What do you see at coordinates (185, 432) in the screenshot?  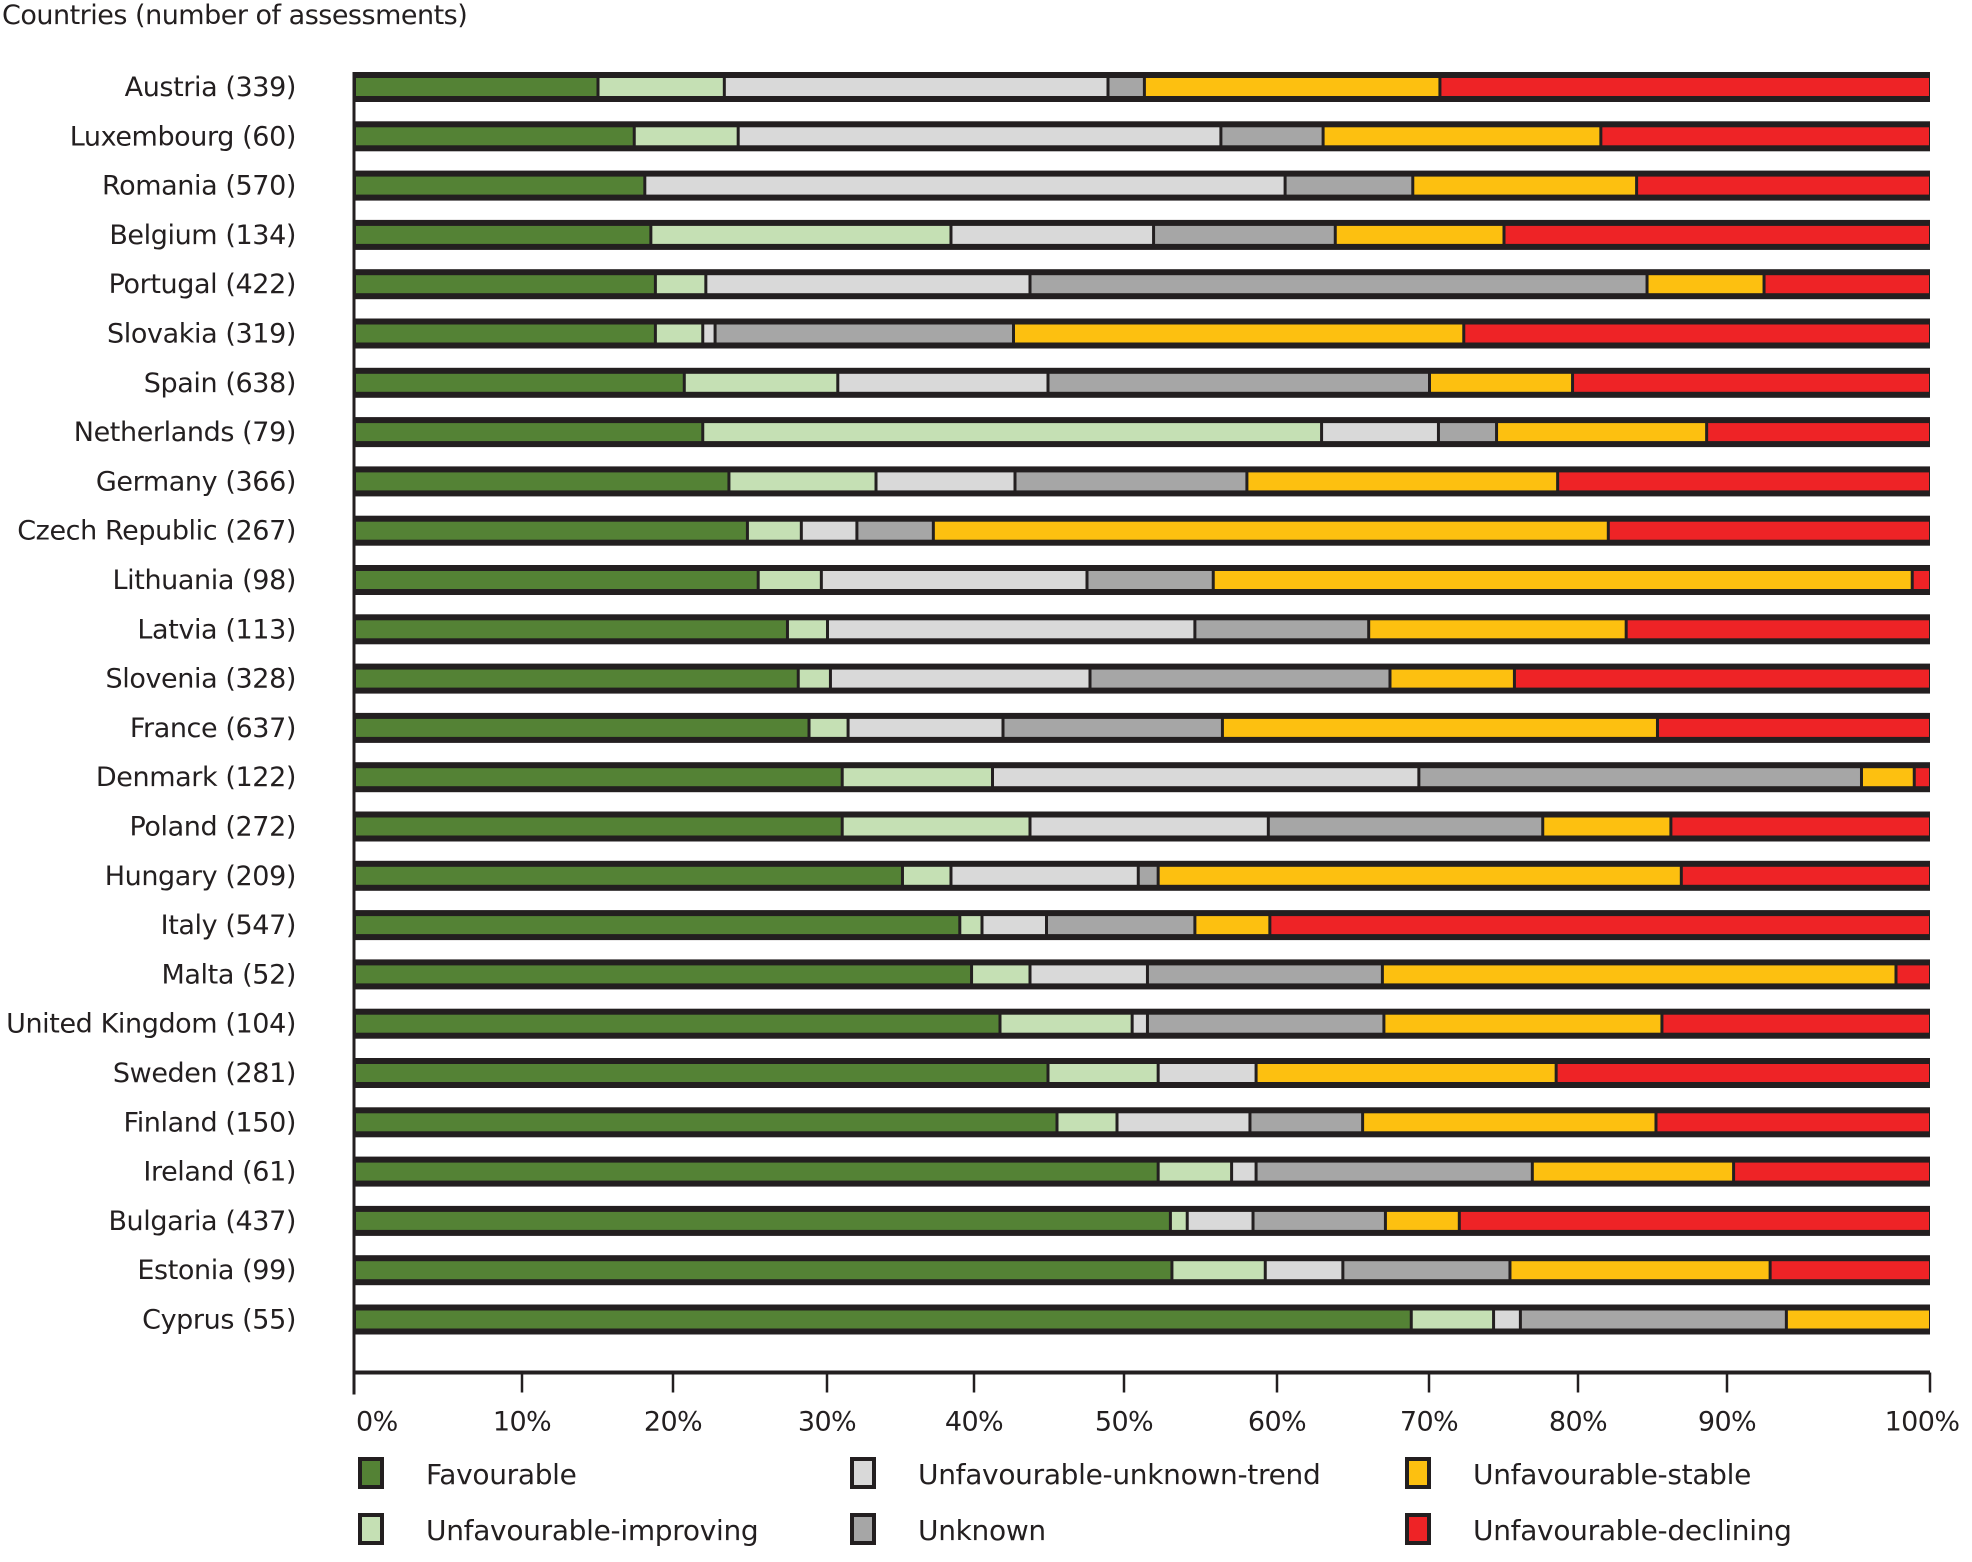 I see `category-label: Netherlands (79)` at bounding box center [185, 432].